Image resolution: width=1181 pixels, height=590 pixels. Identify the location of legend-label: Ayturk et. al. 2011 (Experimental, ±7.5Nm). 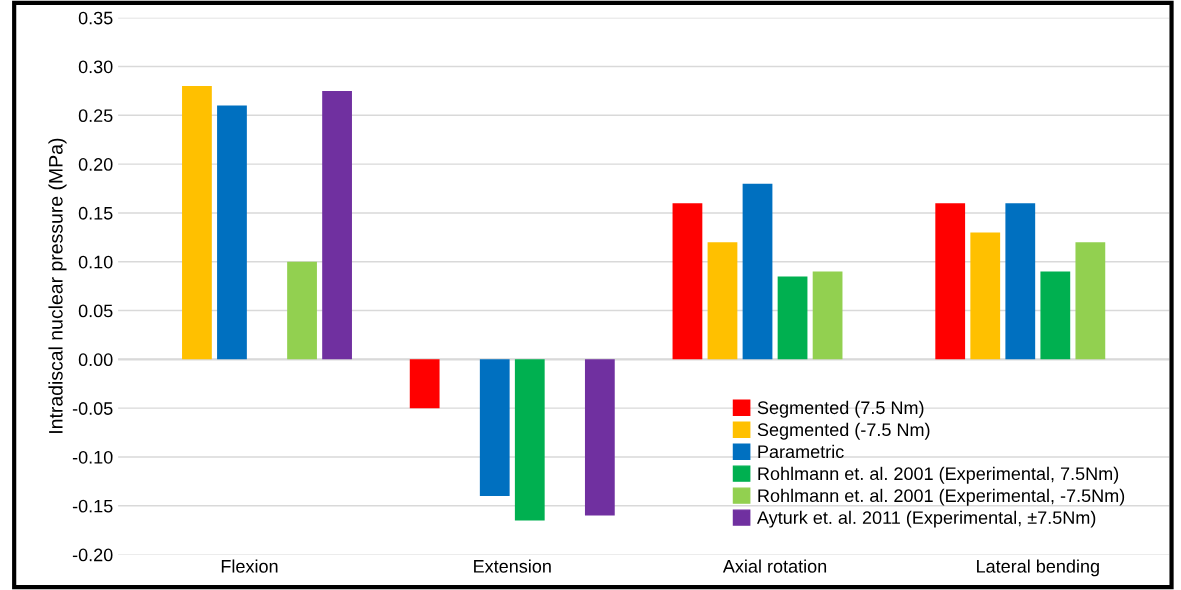
(926, 519).